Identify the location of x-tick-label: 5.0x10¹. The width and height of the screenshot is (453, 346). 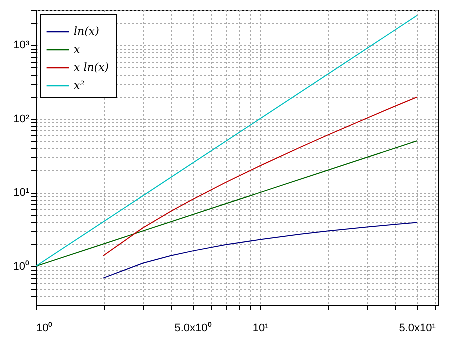
(417, 328).